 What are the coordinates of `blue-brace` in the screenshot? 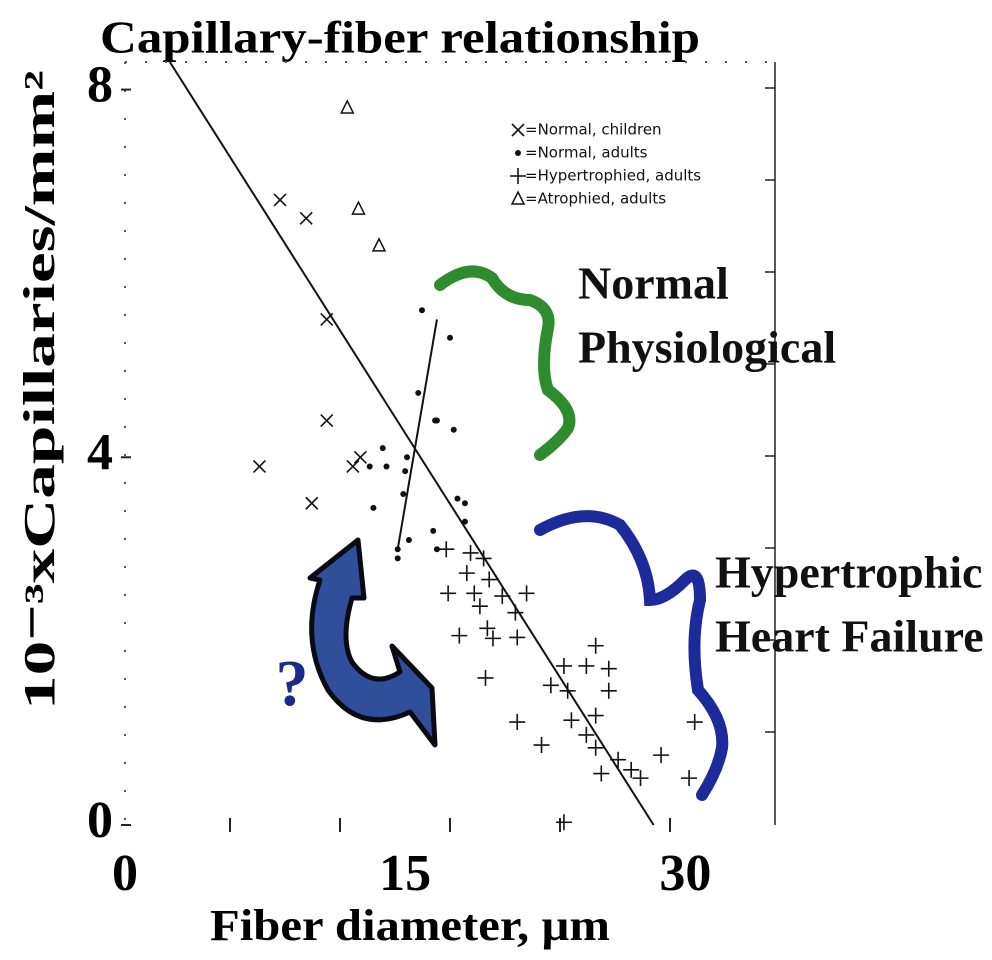 It's located at (631, 655).